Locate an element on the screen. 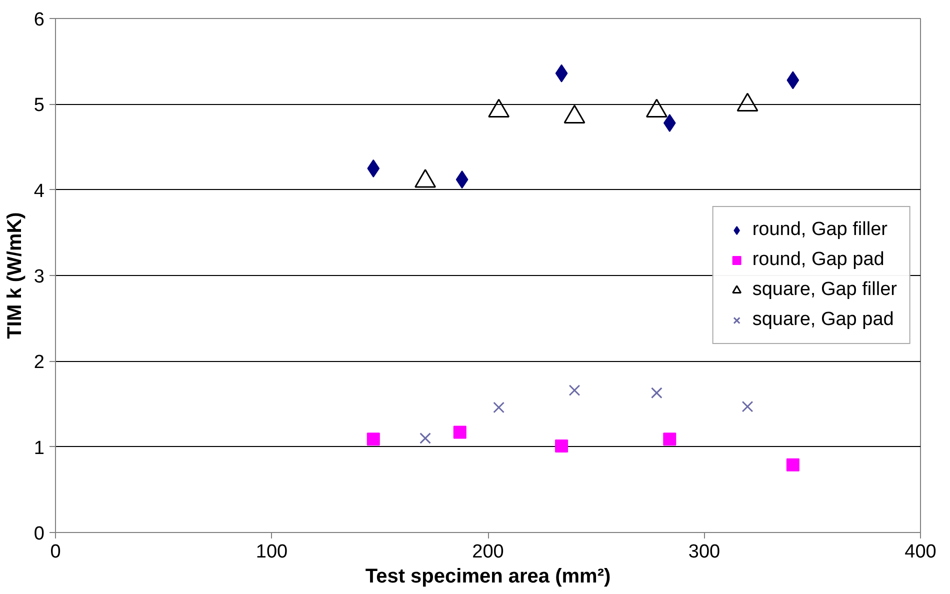  y-tick-label: 4 is located at coordinates (39, 191).